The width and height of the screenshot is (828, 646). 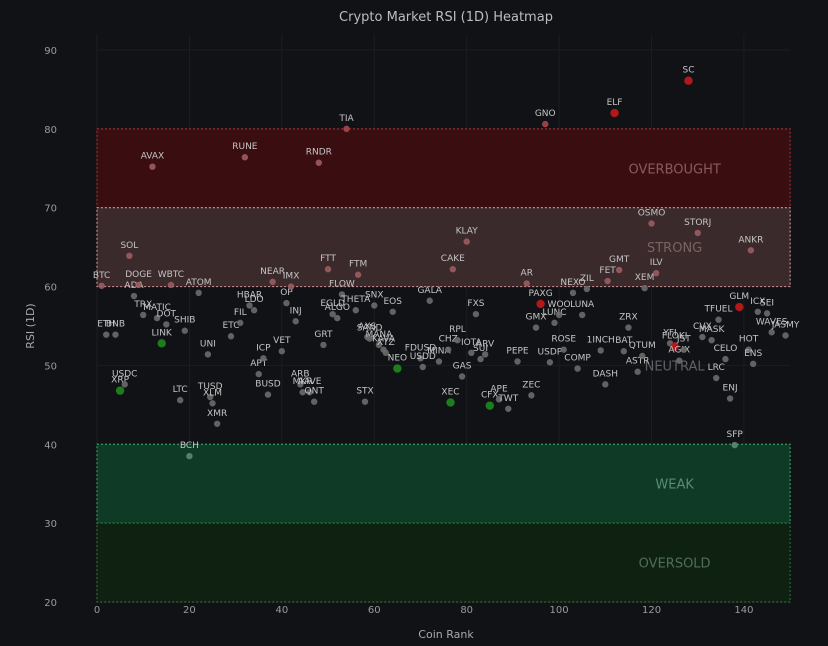 I want to click on data-point-aave: AAVE, so click(x=310, y=386).